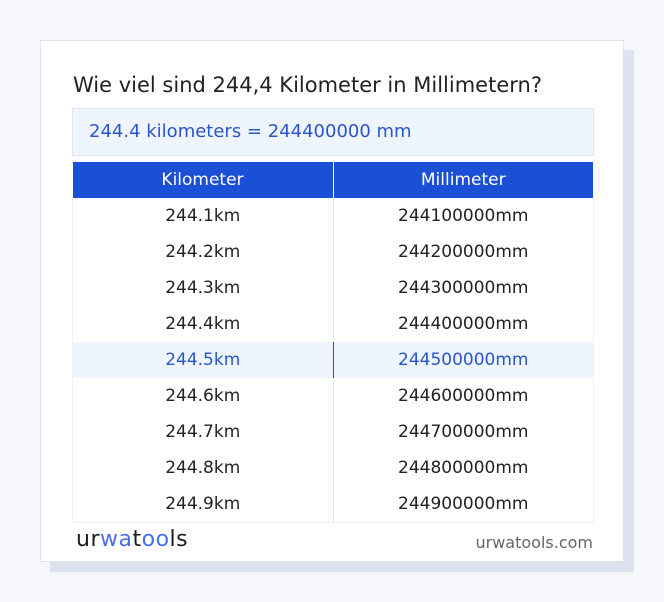 This screenshot has height=602, width=664. I want to click on table-row: 244.6km 244600000mm, so click(333, 396).